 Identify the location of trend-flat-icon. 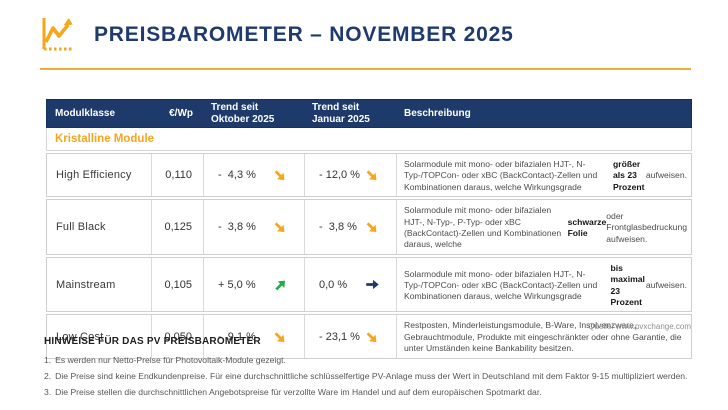
(372, 285).